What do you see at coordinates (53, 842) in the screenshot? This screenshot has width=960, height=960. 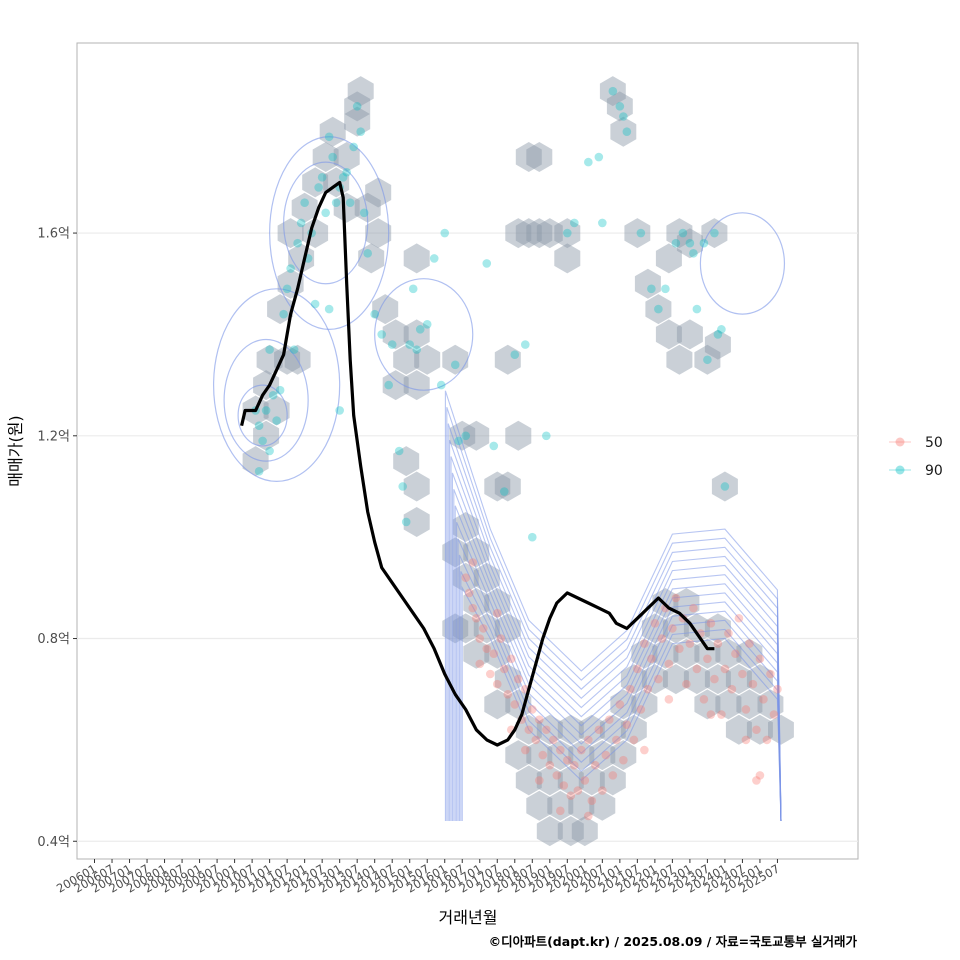 I see `y-tick-label: 0.4억` at bounding box center [53, 842].